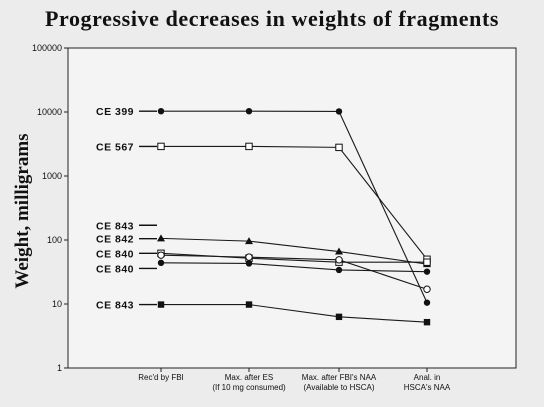 This screenshot has width=544, height=407. I want to click on y-tick-label: 100, so click(54, 240).